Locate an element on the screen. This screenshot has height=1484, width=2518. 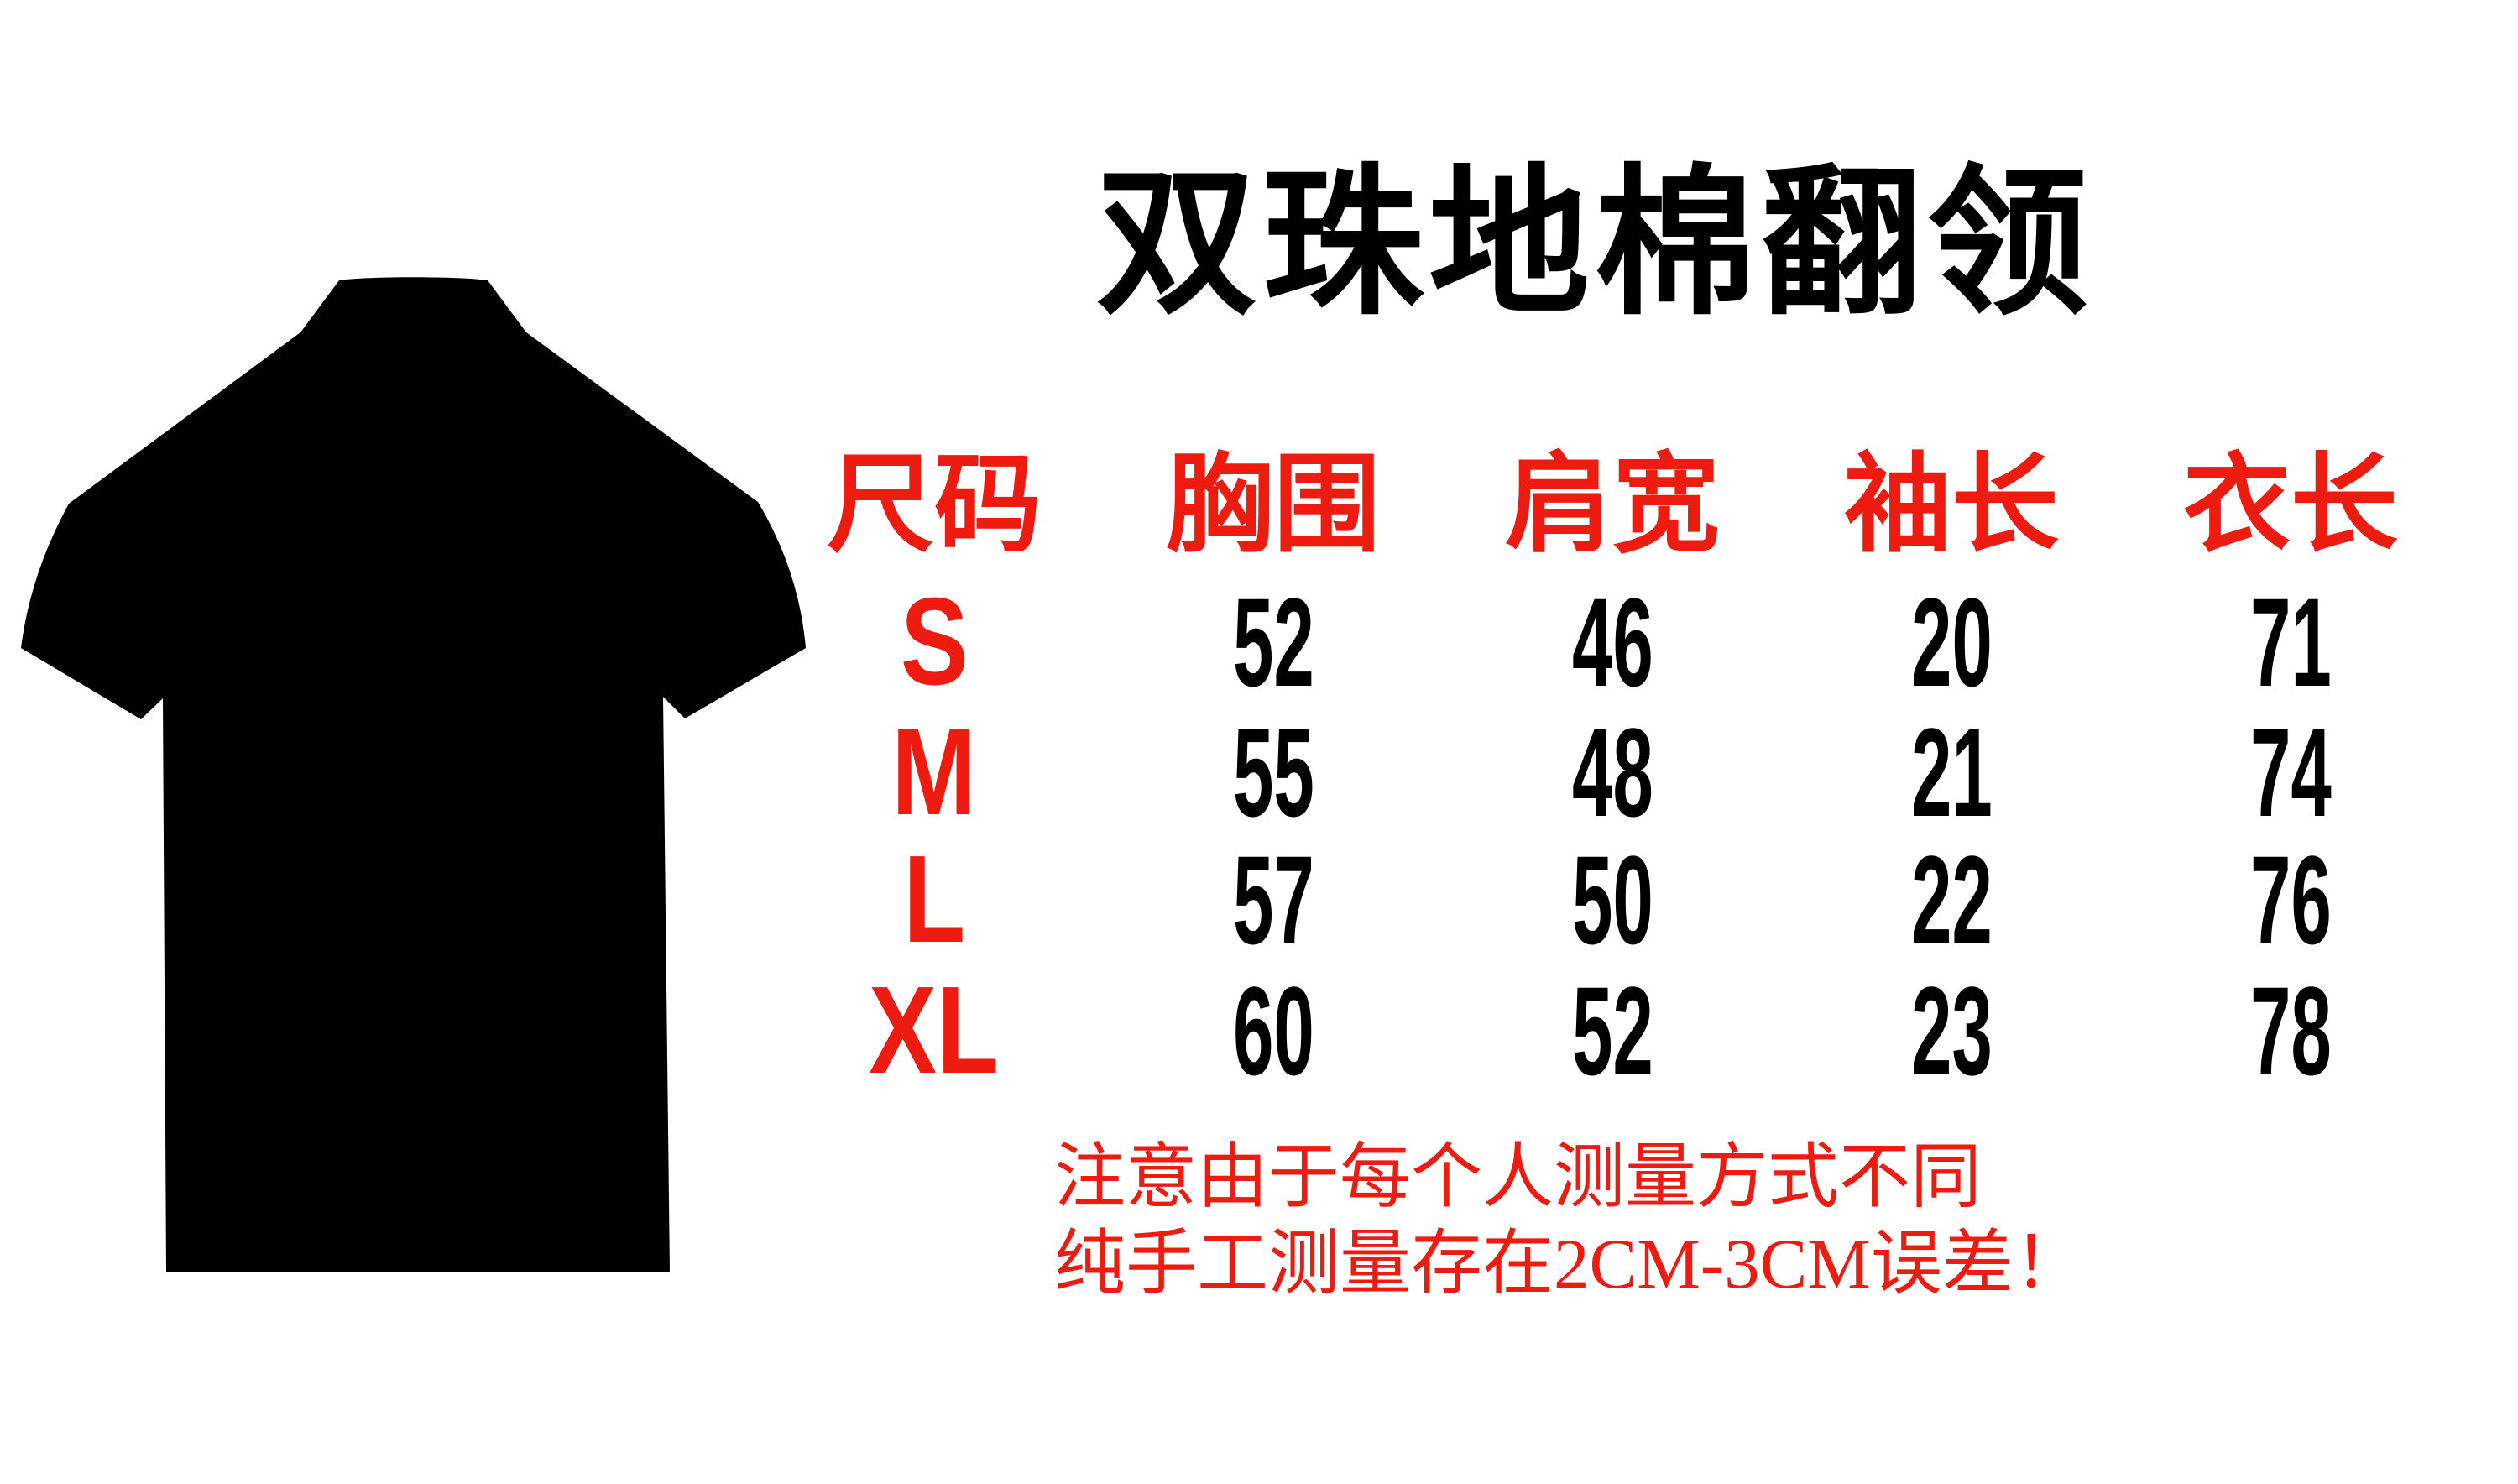
table-row-xl: XL 60 52 23 78 is located at coordinates (1612, 1030).